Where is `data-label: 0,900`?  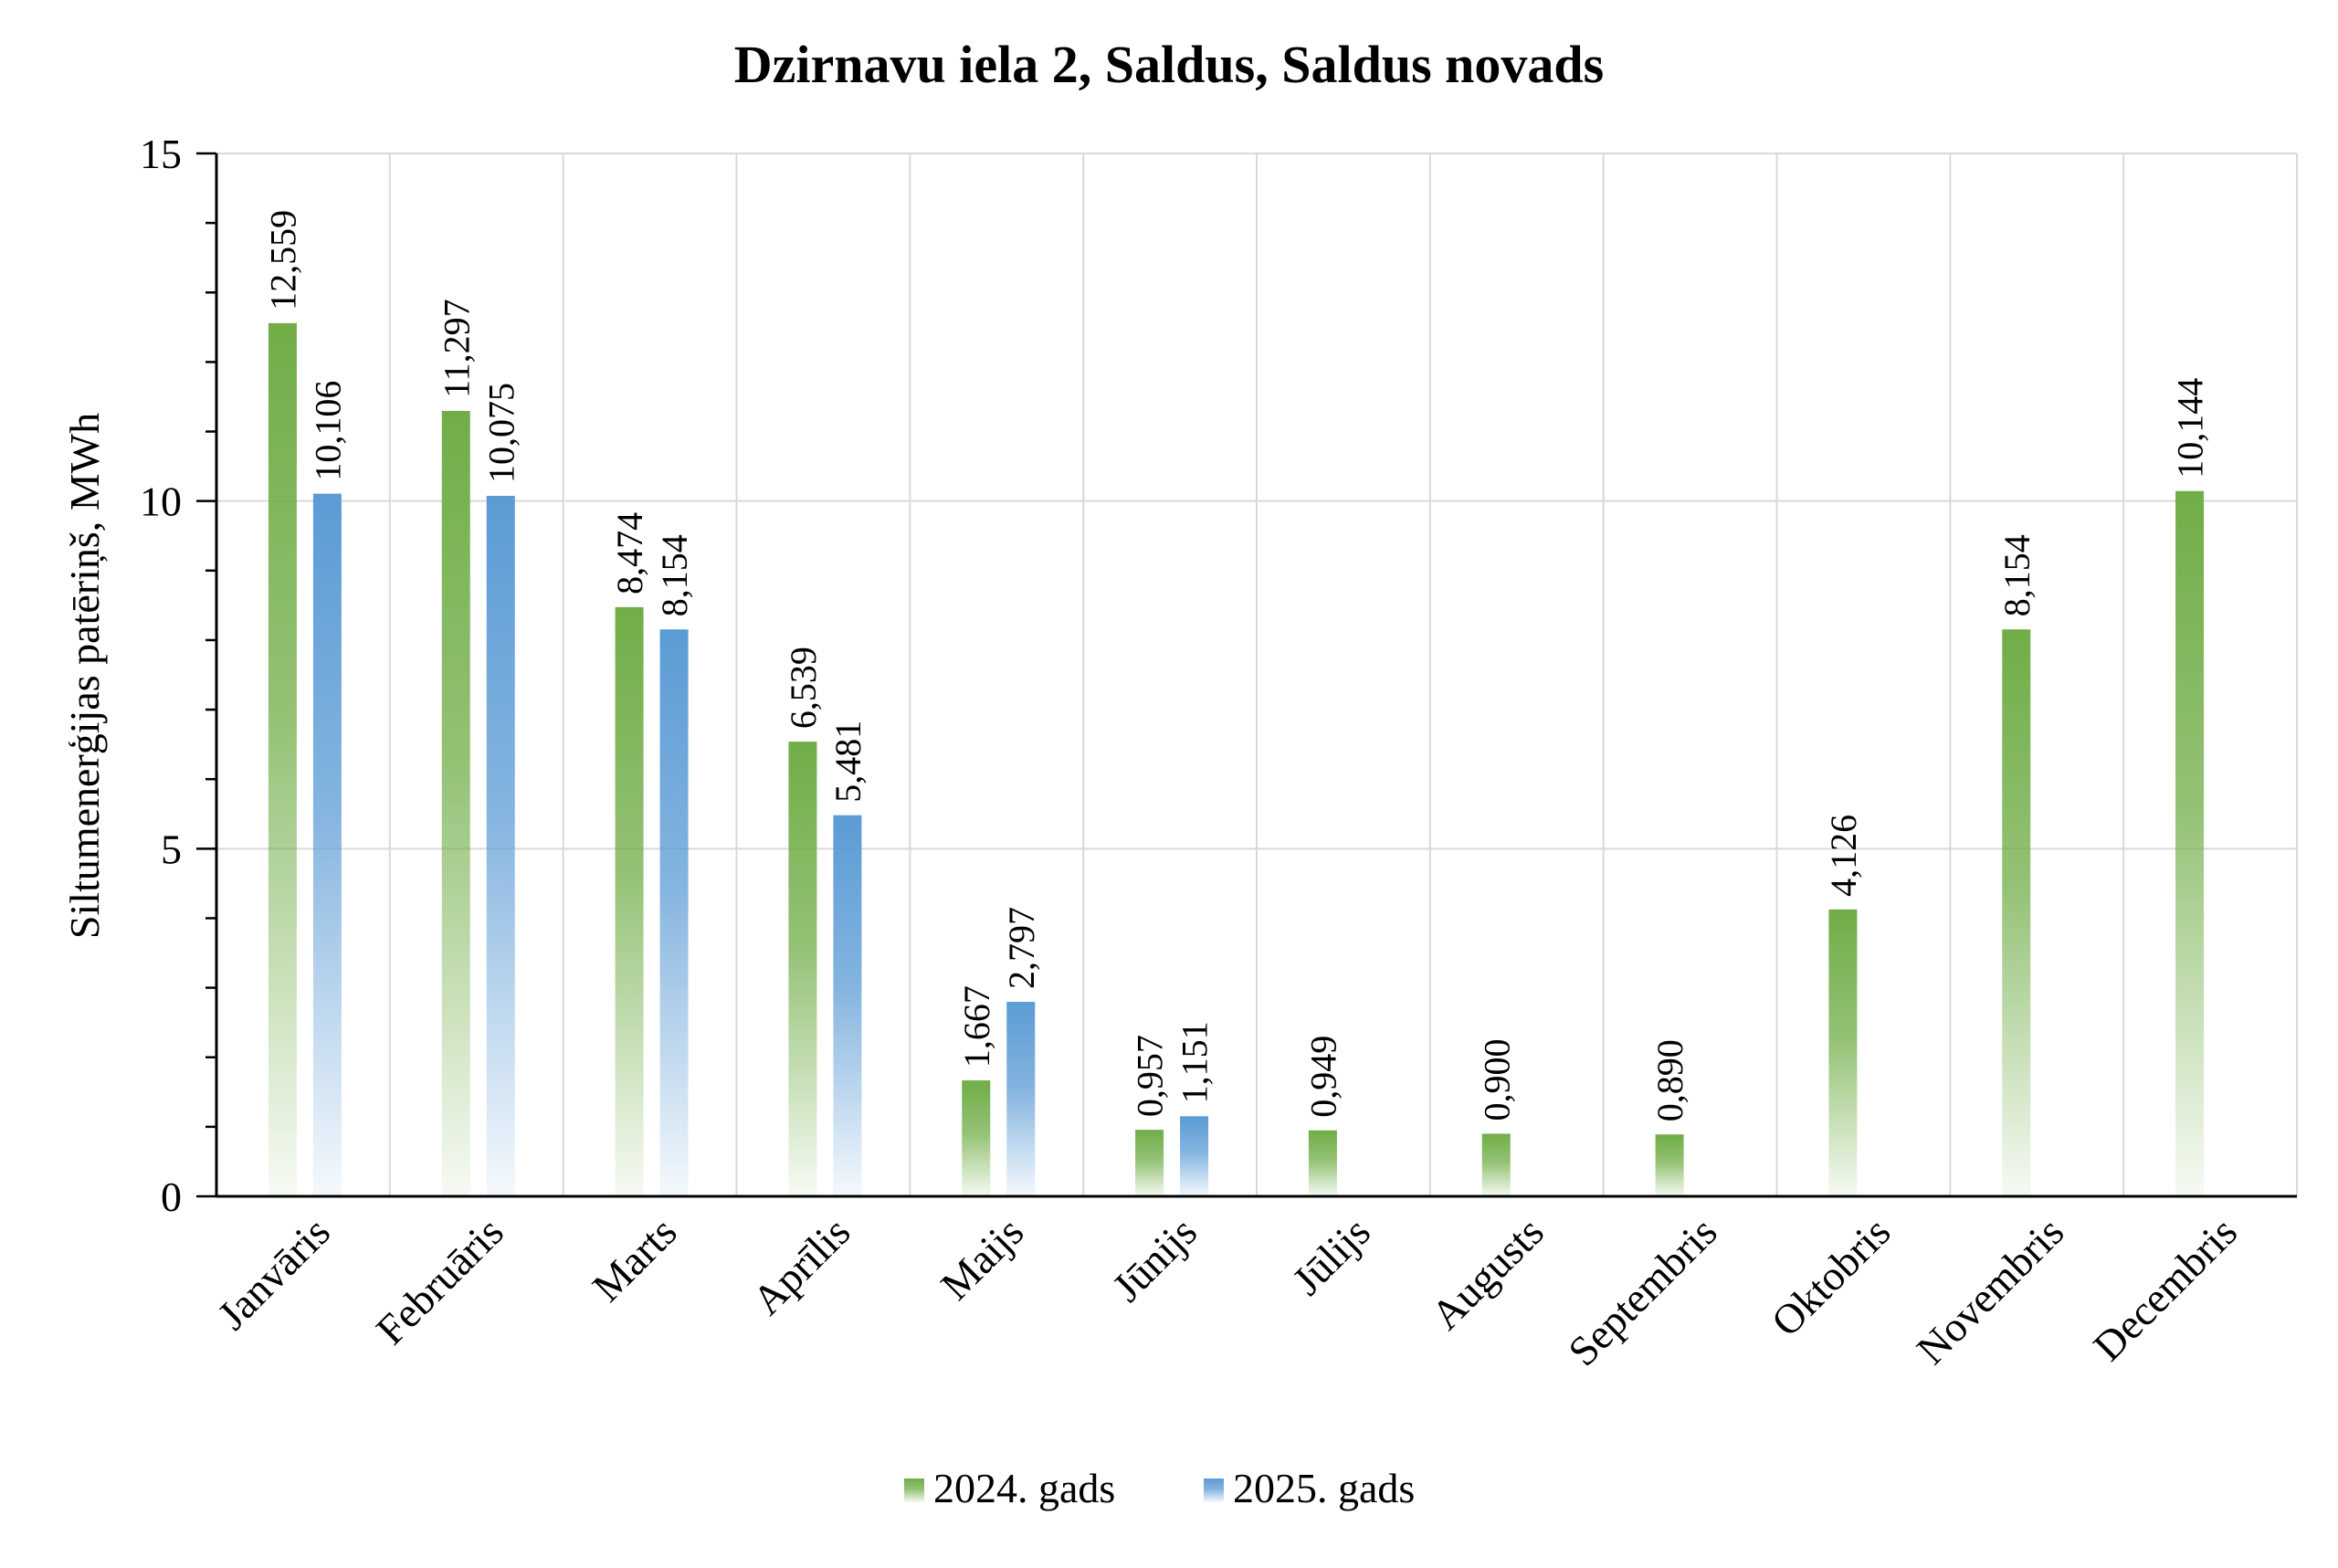 data-label: 0,900 is located at coordinates (1496, 1079).